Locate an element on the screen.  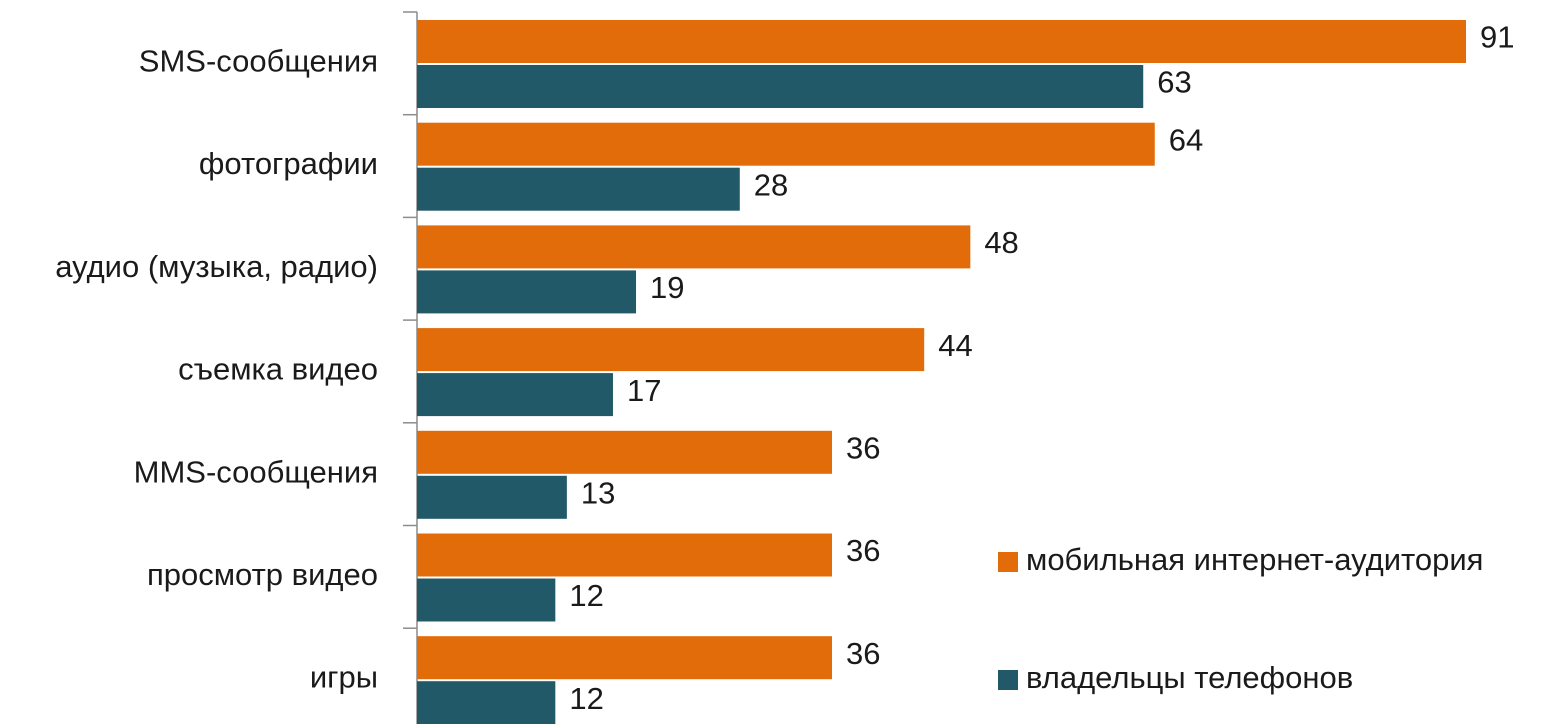
data-label: 48 is located at coordinates (1001, 242).